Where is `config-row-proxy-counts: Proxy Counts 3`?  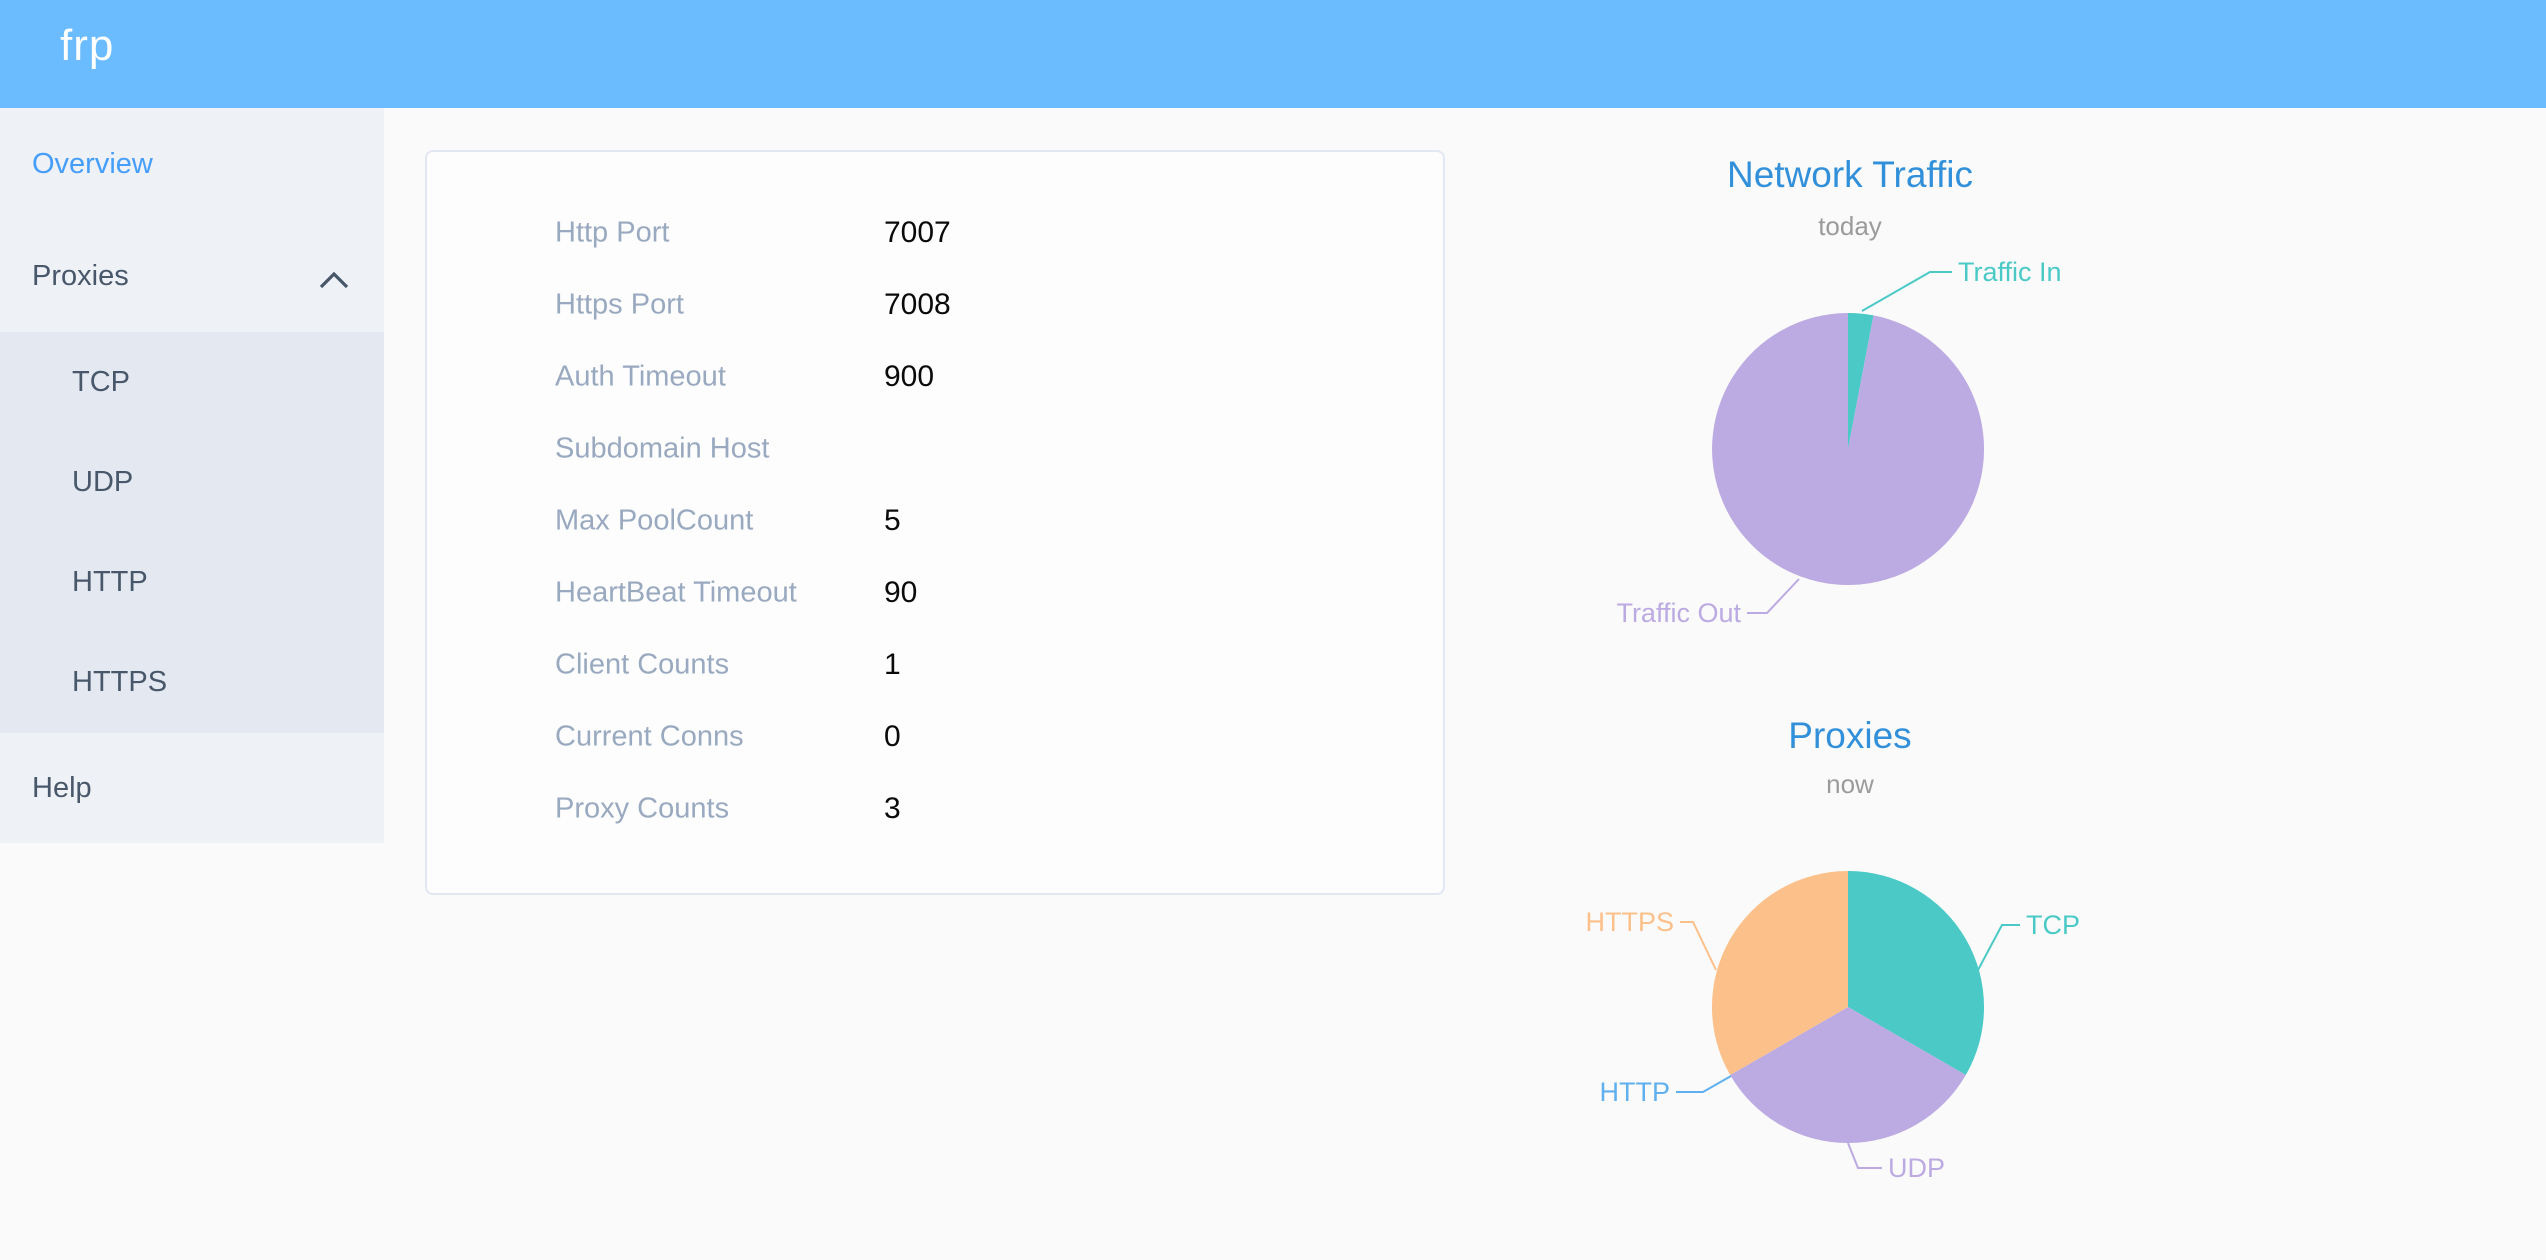 config-row-proxy-counts: Proxy Counts 3 is located at coordinates (935, 809).